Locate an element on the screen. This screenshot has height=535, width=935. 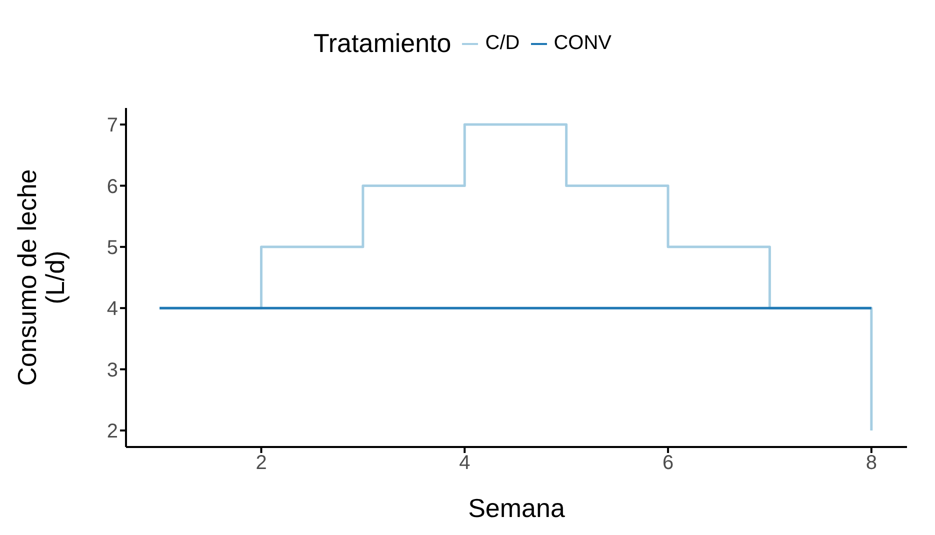
y-tick-label: 2 is located at coordinates (112, 431).